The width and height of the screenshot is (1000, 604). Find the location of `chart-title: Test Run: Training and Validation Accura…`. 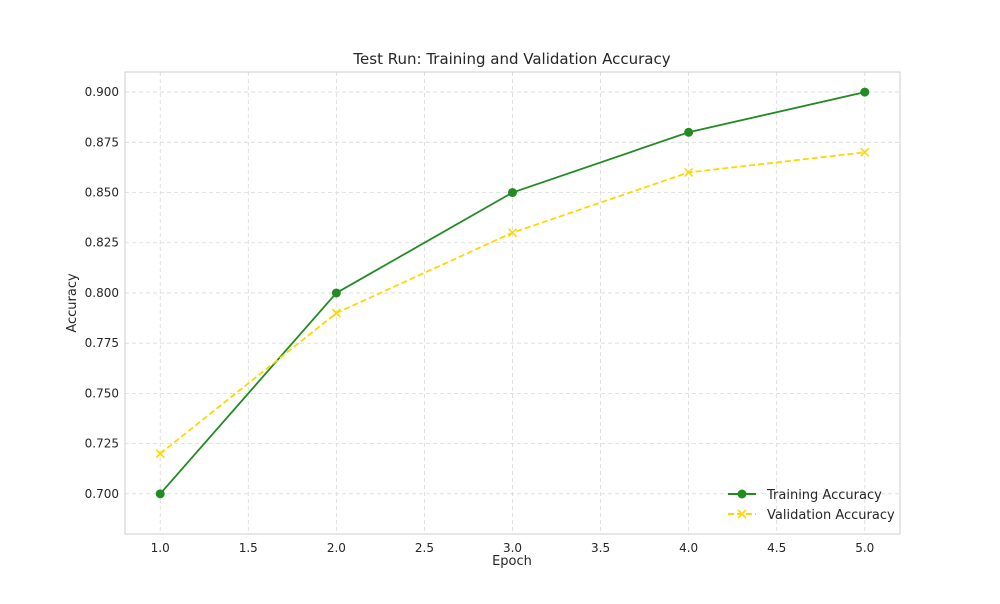

chart-title: Test Run: Training and Validation Accura… is located at coordinates (511, 59).